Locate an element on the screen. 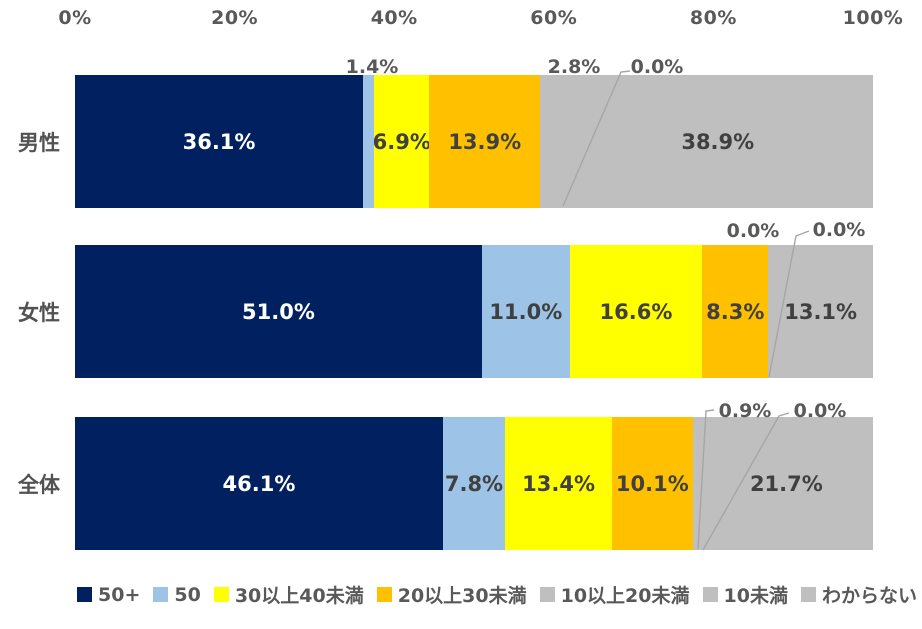 The width and height of the screenshot is (922, 629). bar-segment: 10.1% is located at coordinates (652, 483).